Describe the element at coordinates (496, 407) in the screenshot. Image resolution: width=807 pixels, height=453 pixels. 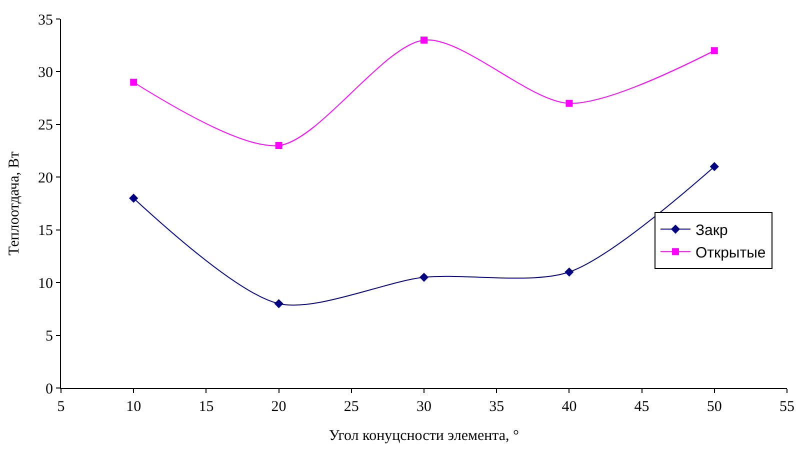
I see `x-tick-label: 35` at that location.